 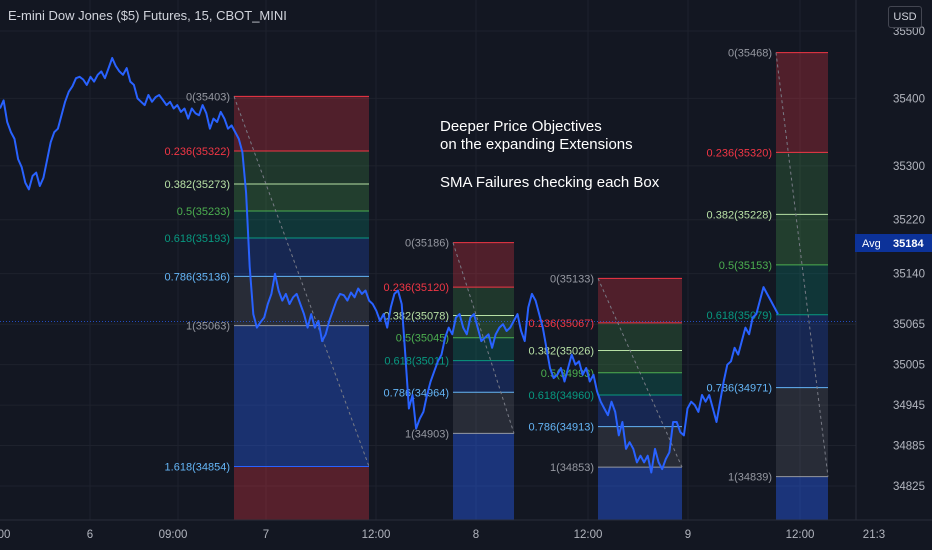 What do you see at coordinates (266, 535) in the screenshot?
I see `time-axis-tick: 7` at bounding box center [266, 535].